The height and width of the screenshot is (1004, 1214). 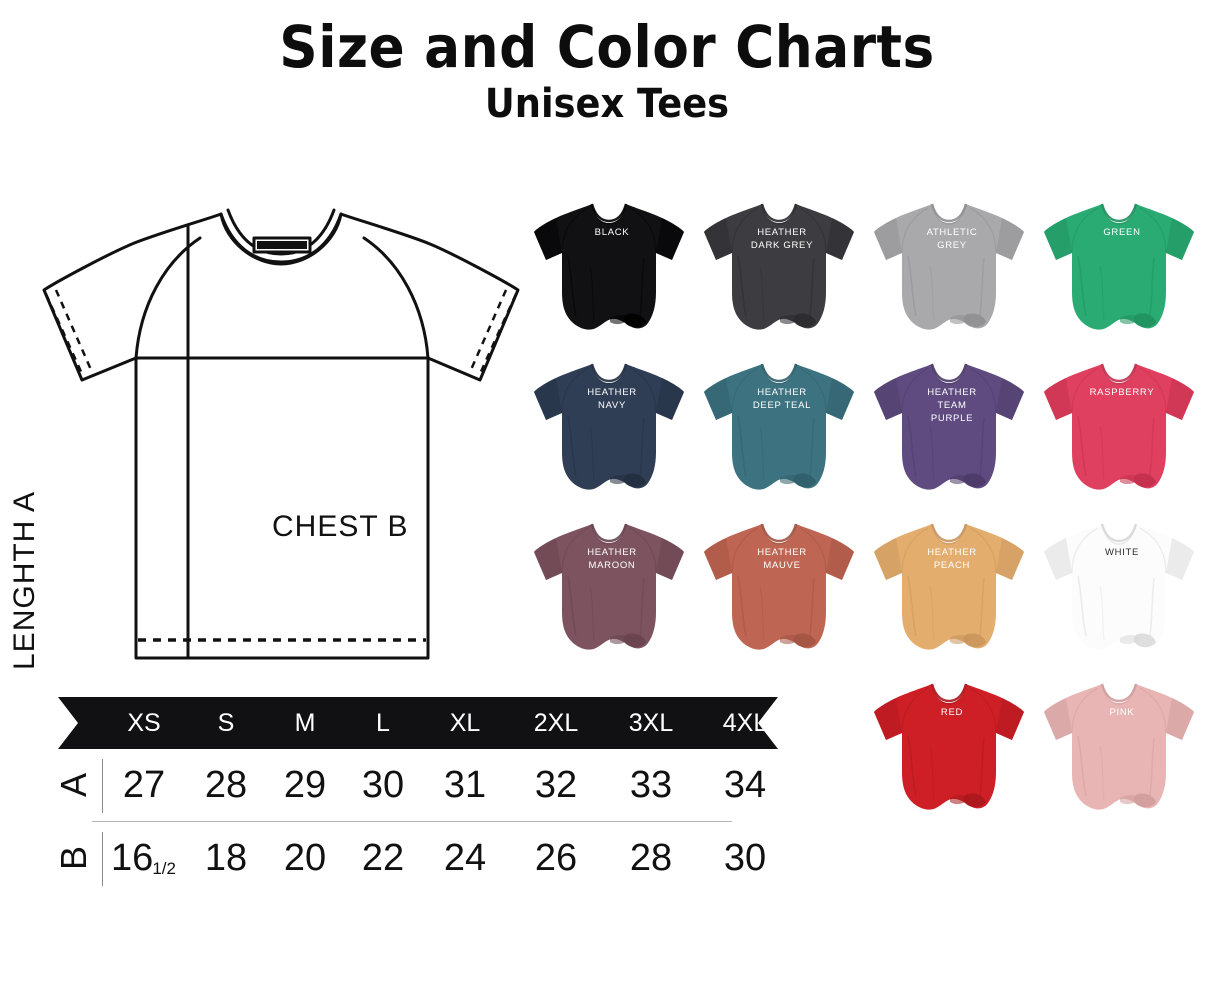 I want to click on cell-b-xs: 161/2, so click(x=144, y=858).